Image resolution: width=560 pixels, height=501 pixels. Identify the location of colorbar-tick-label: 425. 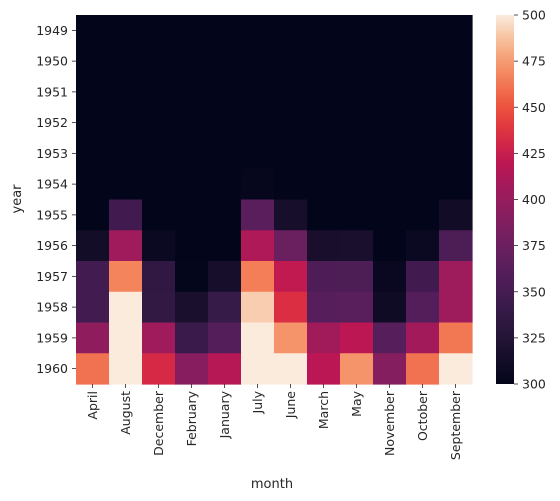
(534, 153).